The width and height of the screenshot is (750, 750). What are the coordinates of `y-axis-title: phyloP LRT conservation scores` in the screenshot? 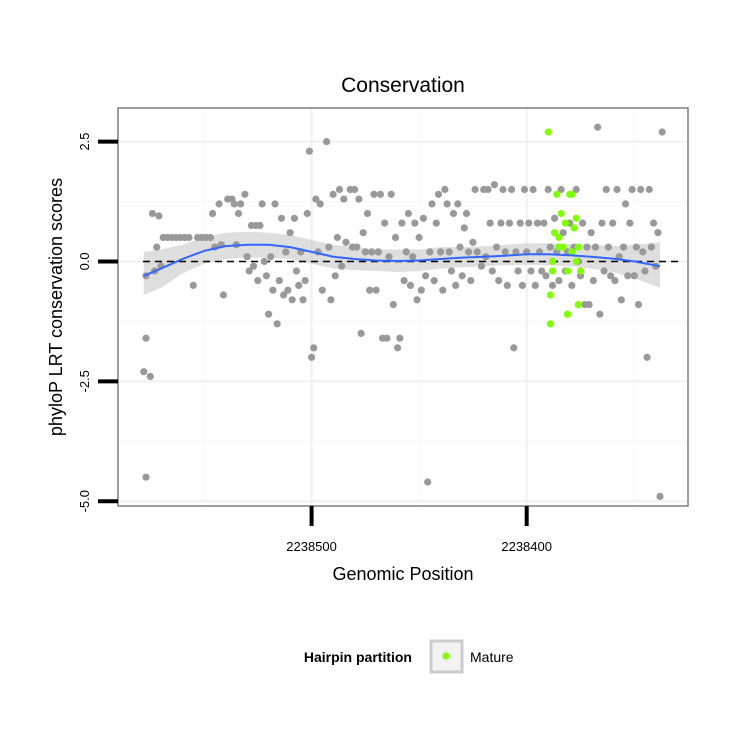 It's located at (56, 307).